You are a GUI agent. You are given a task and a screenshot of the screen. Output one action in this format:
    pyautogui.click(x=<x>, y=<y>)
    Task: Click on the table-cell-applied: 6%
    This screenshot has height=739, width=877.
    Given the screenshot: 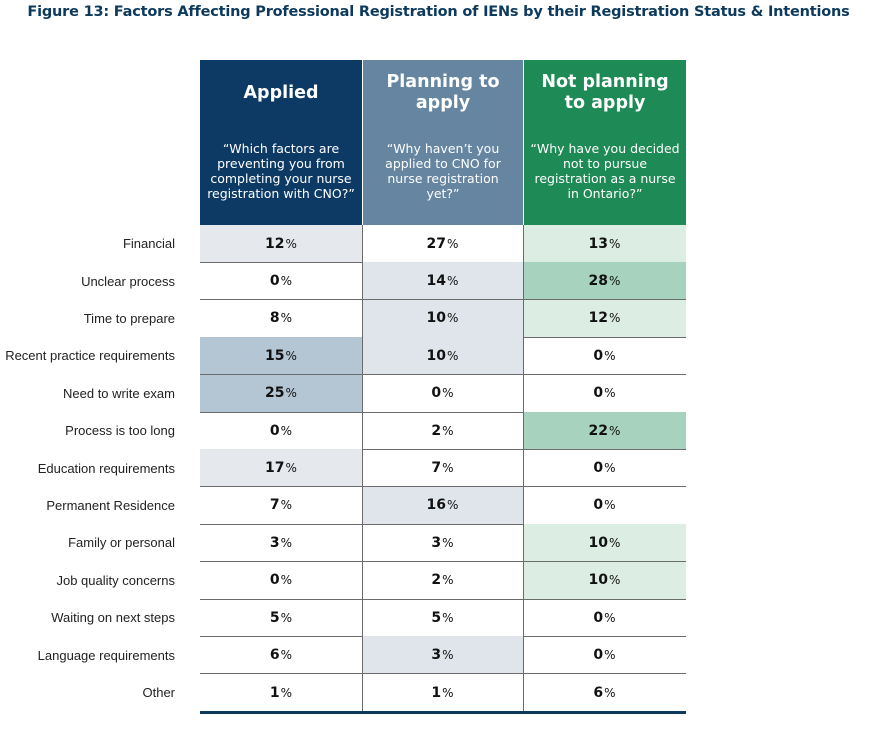 What is the action you would take?
    pyautogui.click(x=281, y=655)
    